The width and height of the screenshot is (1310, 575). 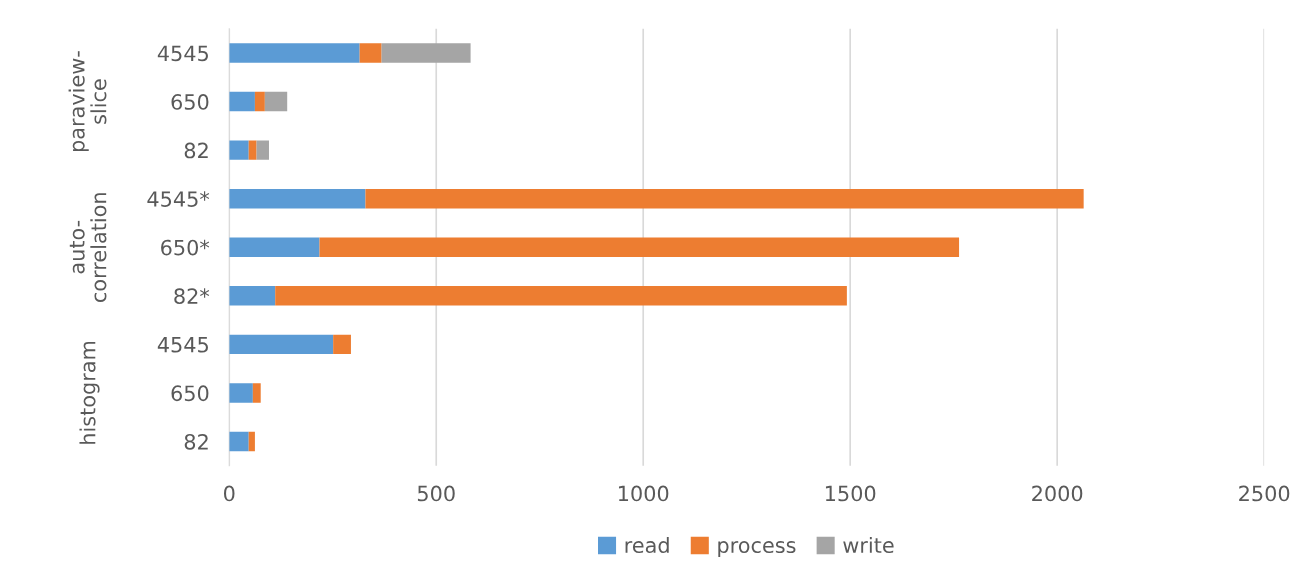 What do you see at coordinates (436, 493) in the screenshot?
I see `x-tick-label: 500` at bounding box center [436, 493].